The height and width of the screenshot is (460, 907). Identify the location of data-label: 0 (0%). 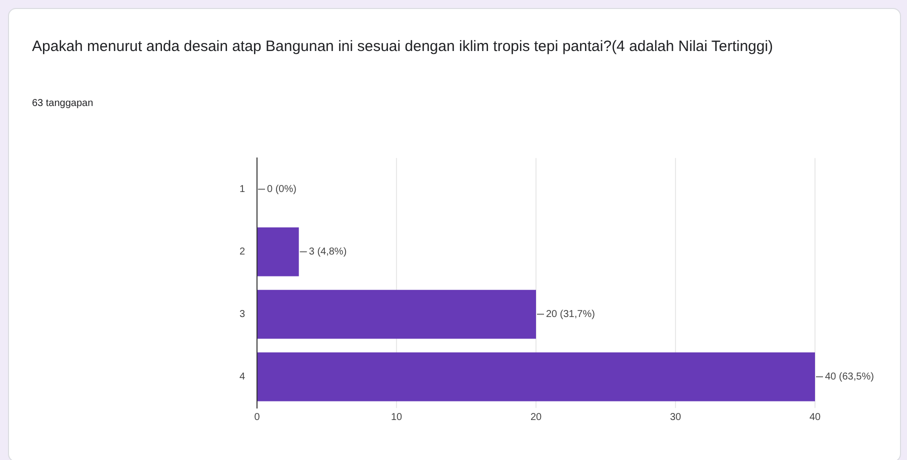
(281, 189).